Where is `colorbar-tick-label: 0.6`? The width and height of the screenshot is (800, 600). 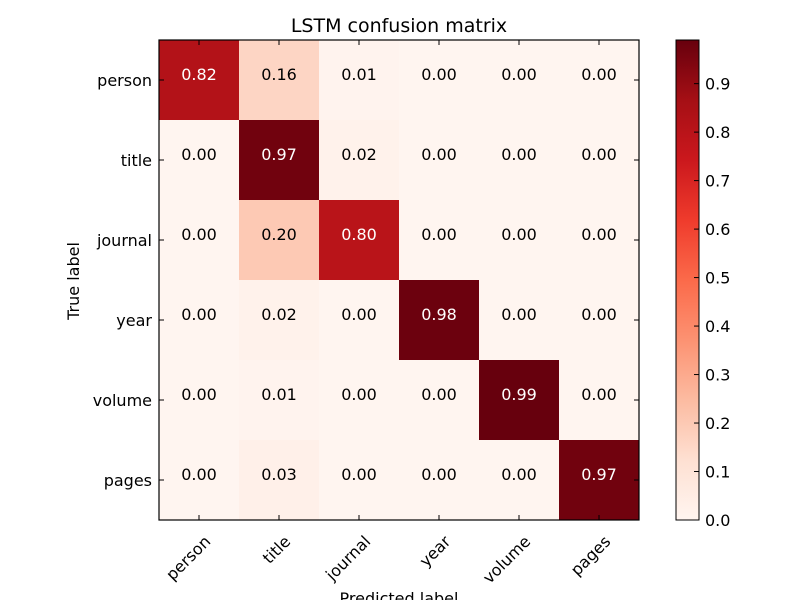 colorbar-tick-label: 0.6 is located at coordinates (717, 229).